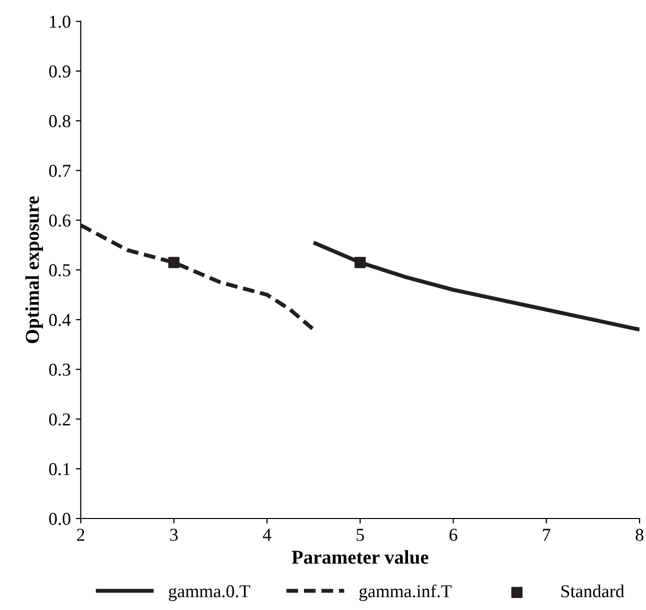  Describe the element at coordinates (60, 22) in the screenshot. I see `y-tick-label: 1.0` at that location.